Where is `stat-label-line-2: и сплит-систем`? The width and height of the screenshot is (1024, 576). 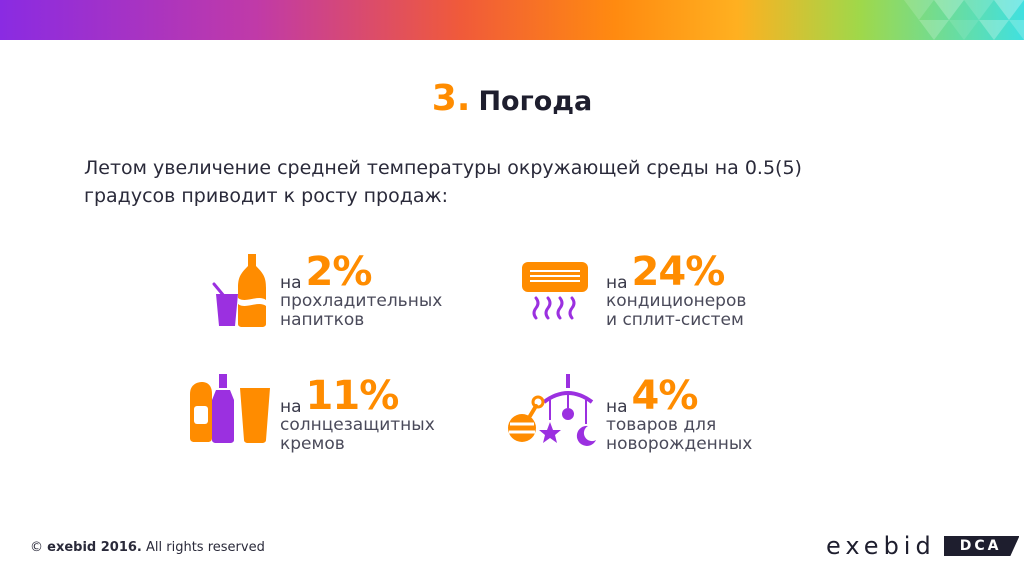
stat-label-line-2: и сплит-систем is located at coordinates (675, 320).